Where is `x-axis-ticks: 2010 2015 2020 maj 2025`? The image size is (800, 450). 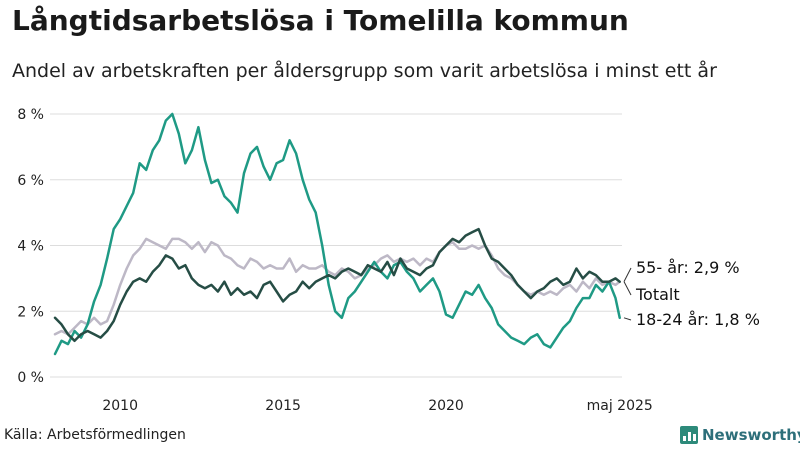
x-axis-ticks: 2010 2015 2020 maj 2025 is located at coordinates (377, 406).